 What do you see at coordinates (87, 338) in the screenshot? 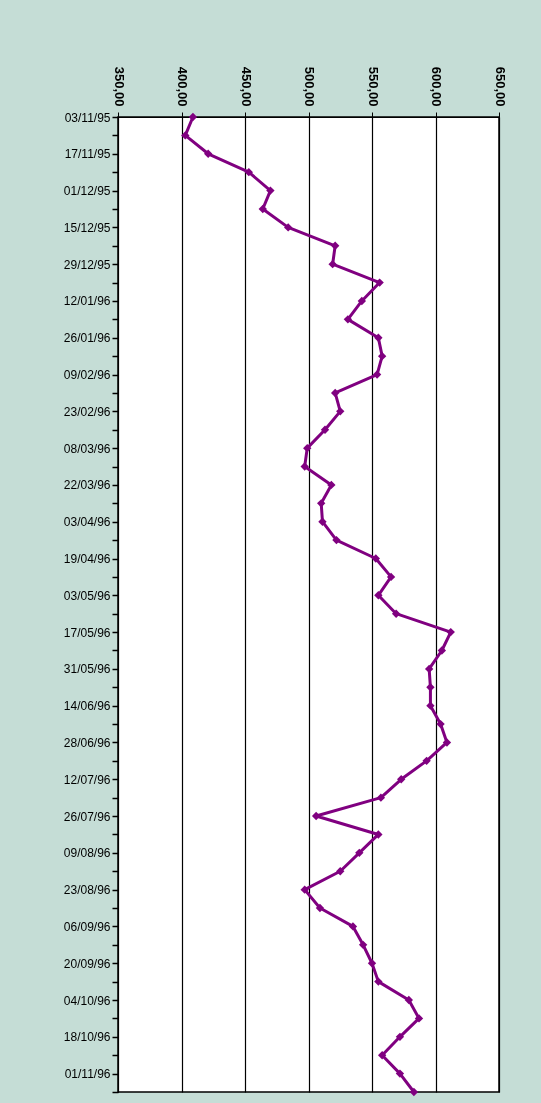
I see `y-tick-label: 26/01/96` at bounding box center [87, 338].